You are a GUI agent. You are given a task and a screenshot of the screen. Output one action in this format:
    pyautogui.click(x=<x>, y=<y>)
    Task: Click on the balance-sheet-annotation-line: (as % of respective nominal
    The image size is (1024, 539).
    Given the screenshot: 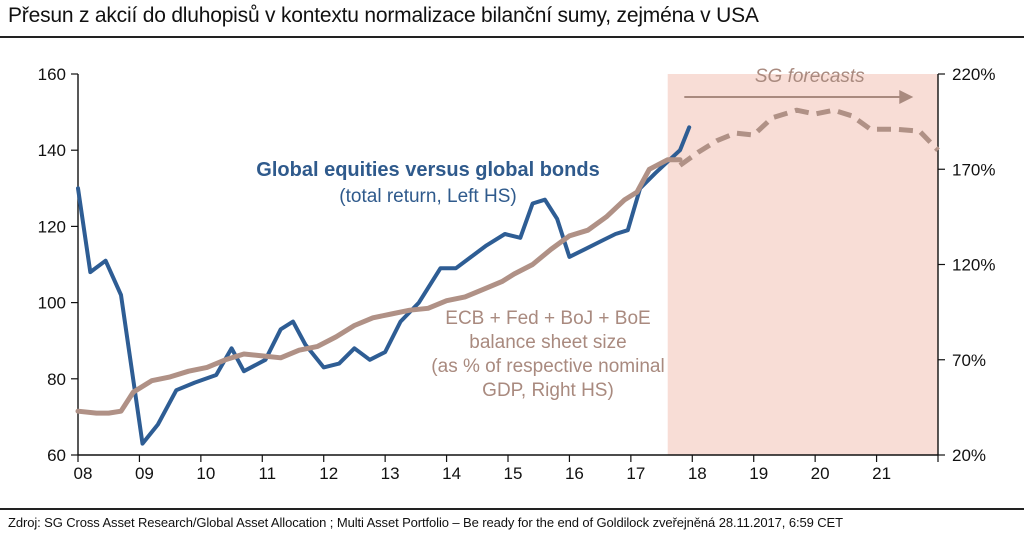 What is the action you would take?
    pyautogui.click(x=547, y=366)
    